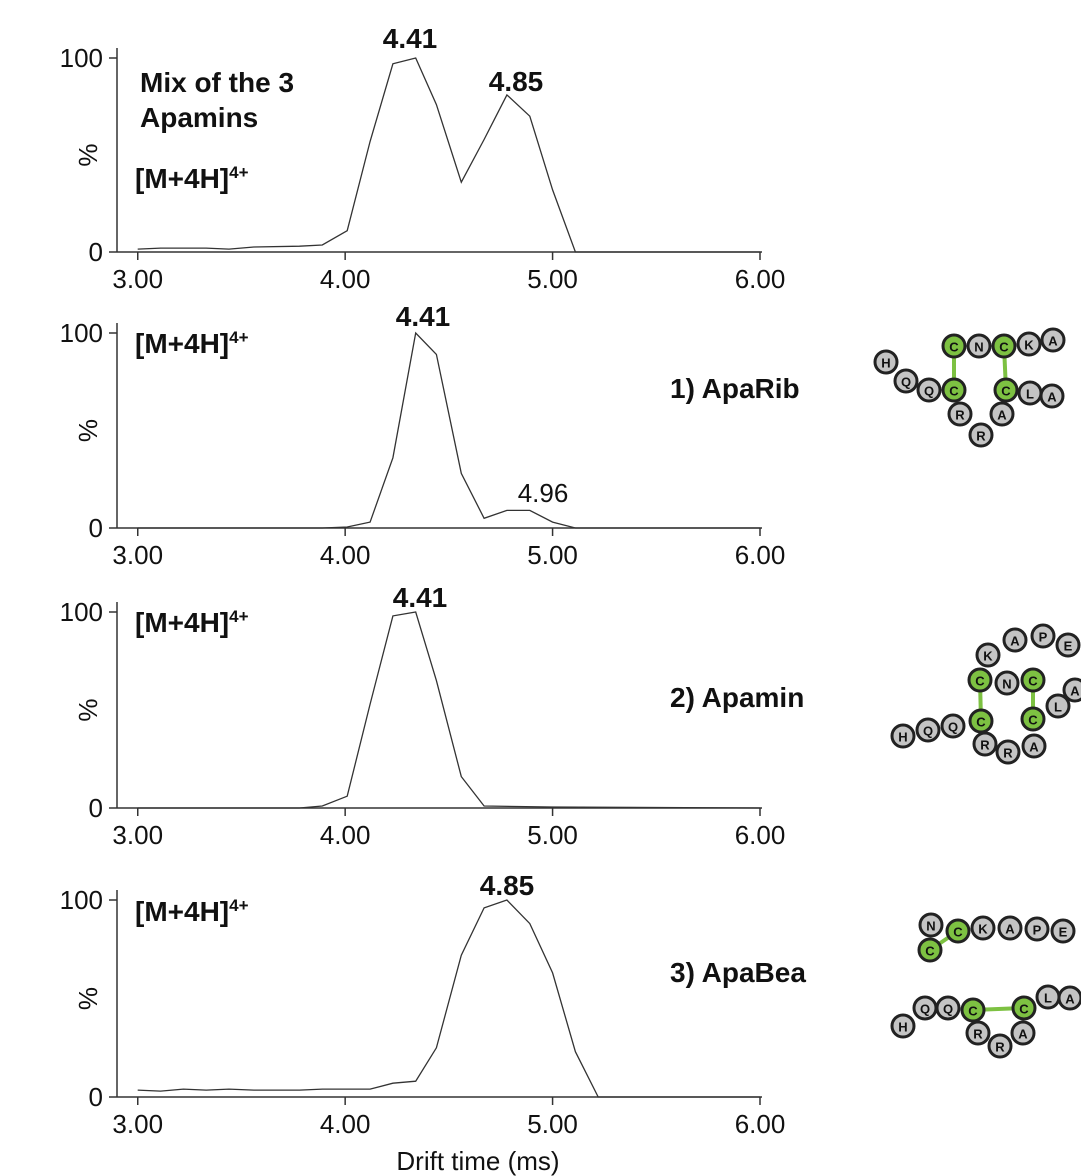 The height and width of the screenshot is (1176, 1081). Describe the element at coordinates (410, 38) in the screenshot. I see `peak-label: 4.41` at that location.